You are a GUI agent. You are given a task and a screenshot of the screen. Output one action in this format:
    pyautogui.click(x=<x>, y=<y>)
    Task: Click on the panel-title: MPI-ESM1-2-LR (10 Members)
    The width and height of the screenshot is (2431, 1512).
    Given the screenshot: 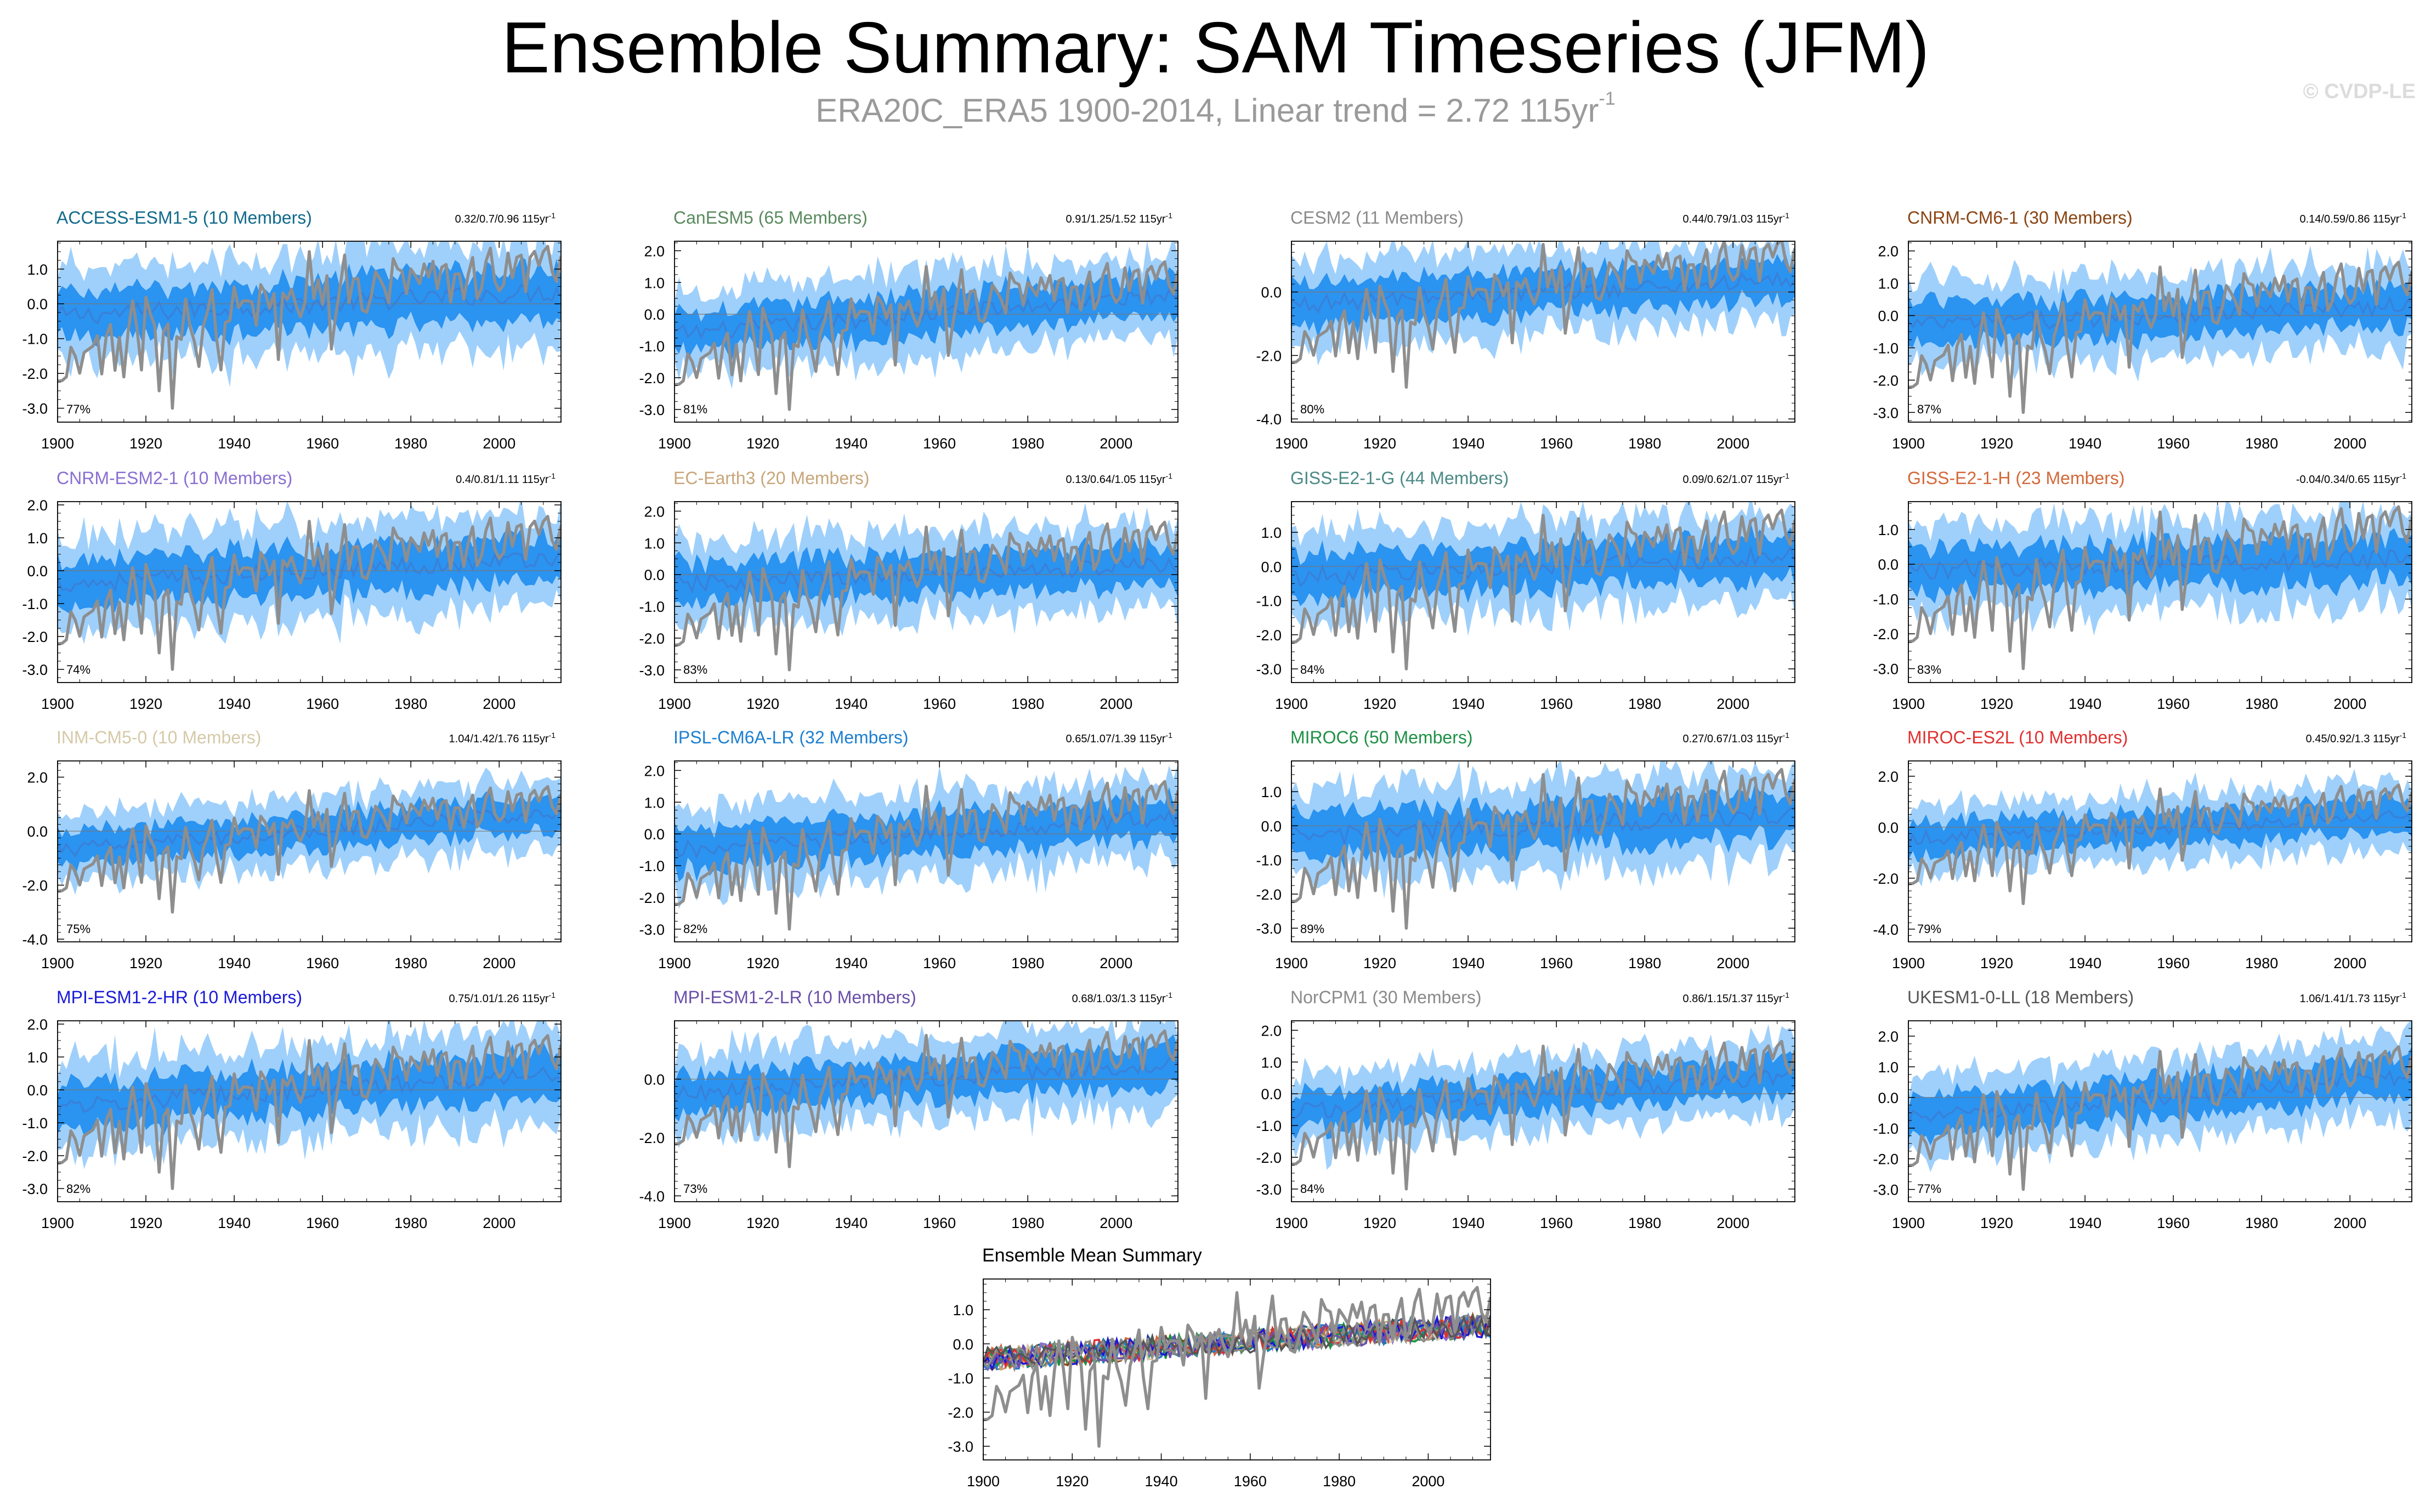 What is the action you would take?
    pyautogui.click(x=794, y=997)
    